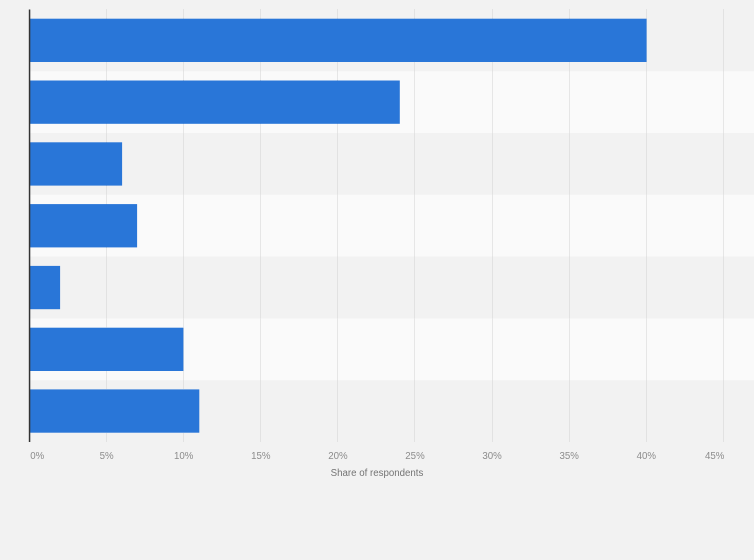  I want to click on svg-text: 45%, so click(715, 456).